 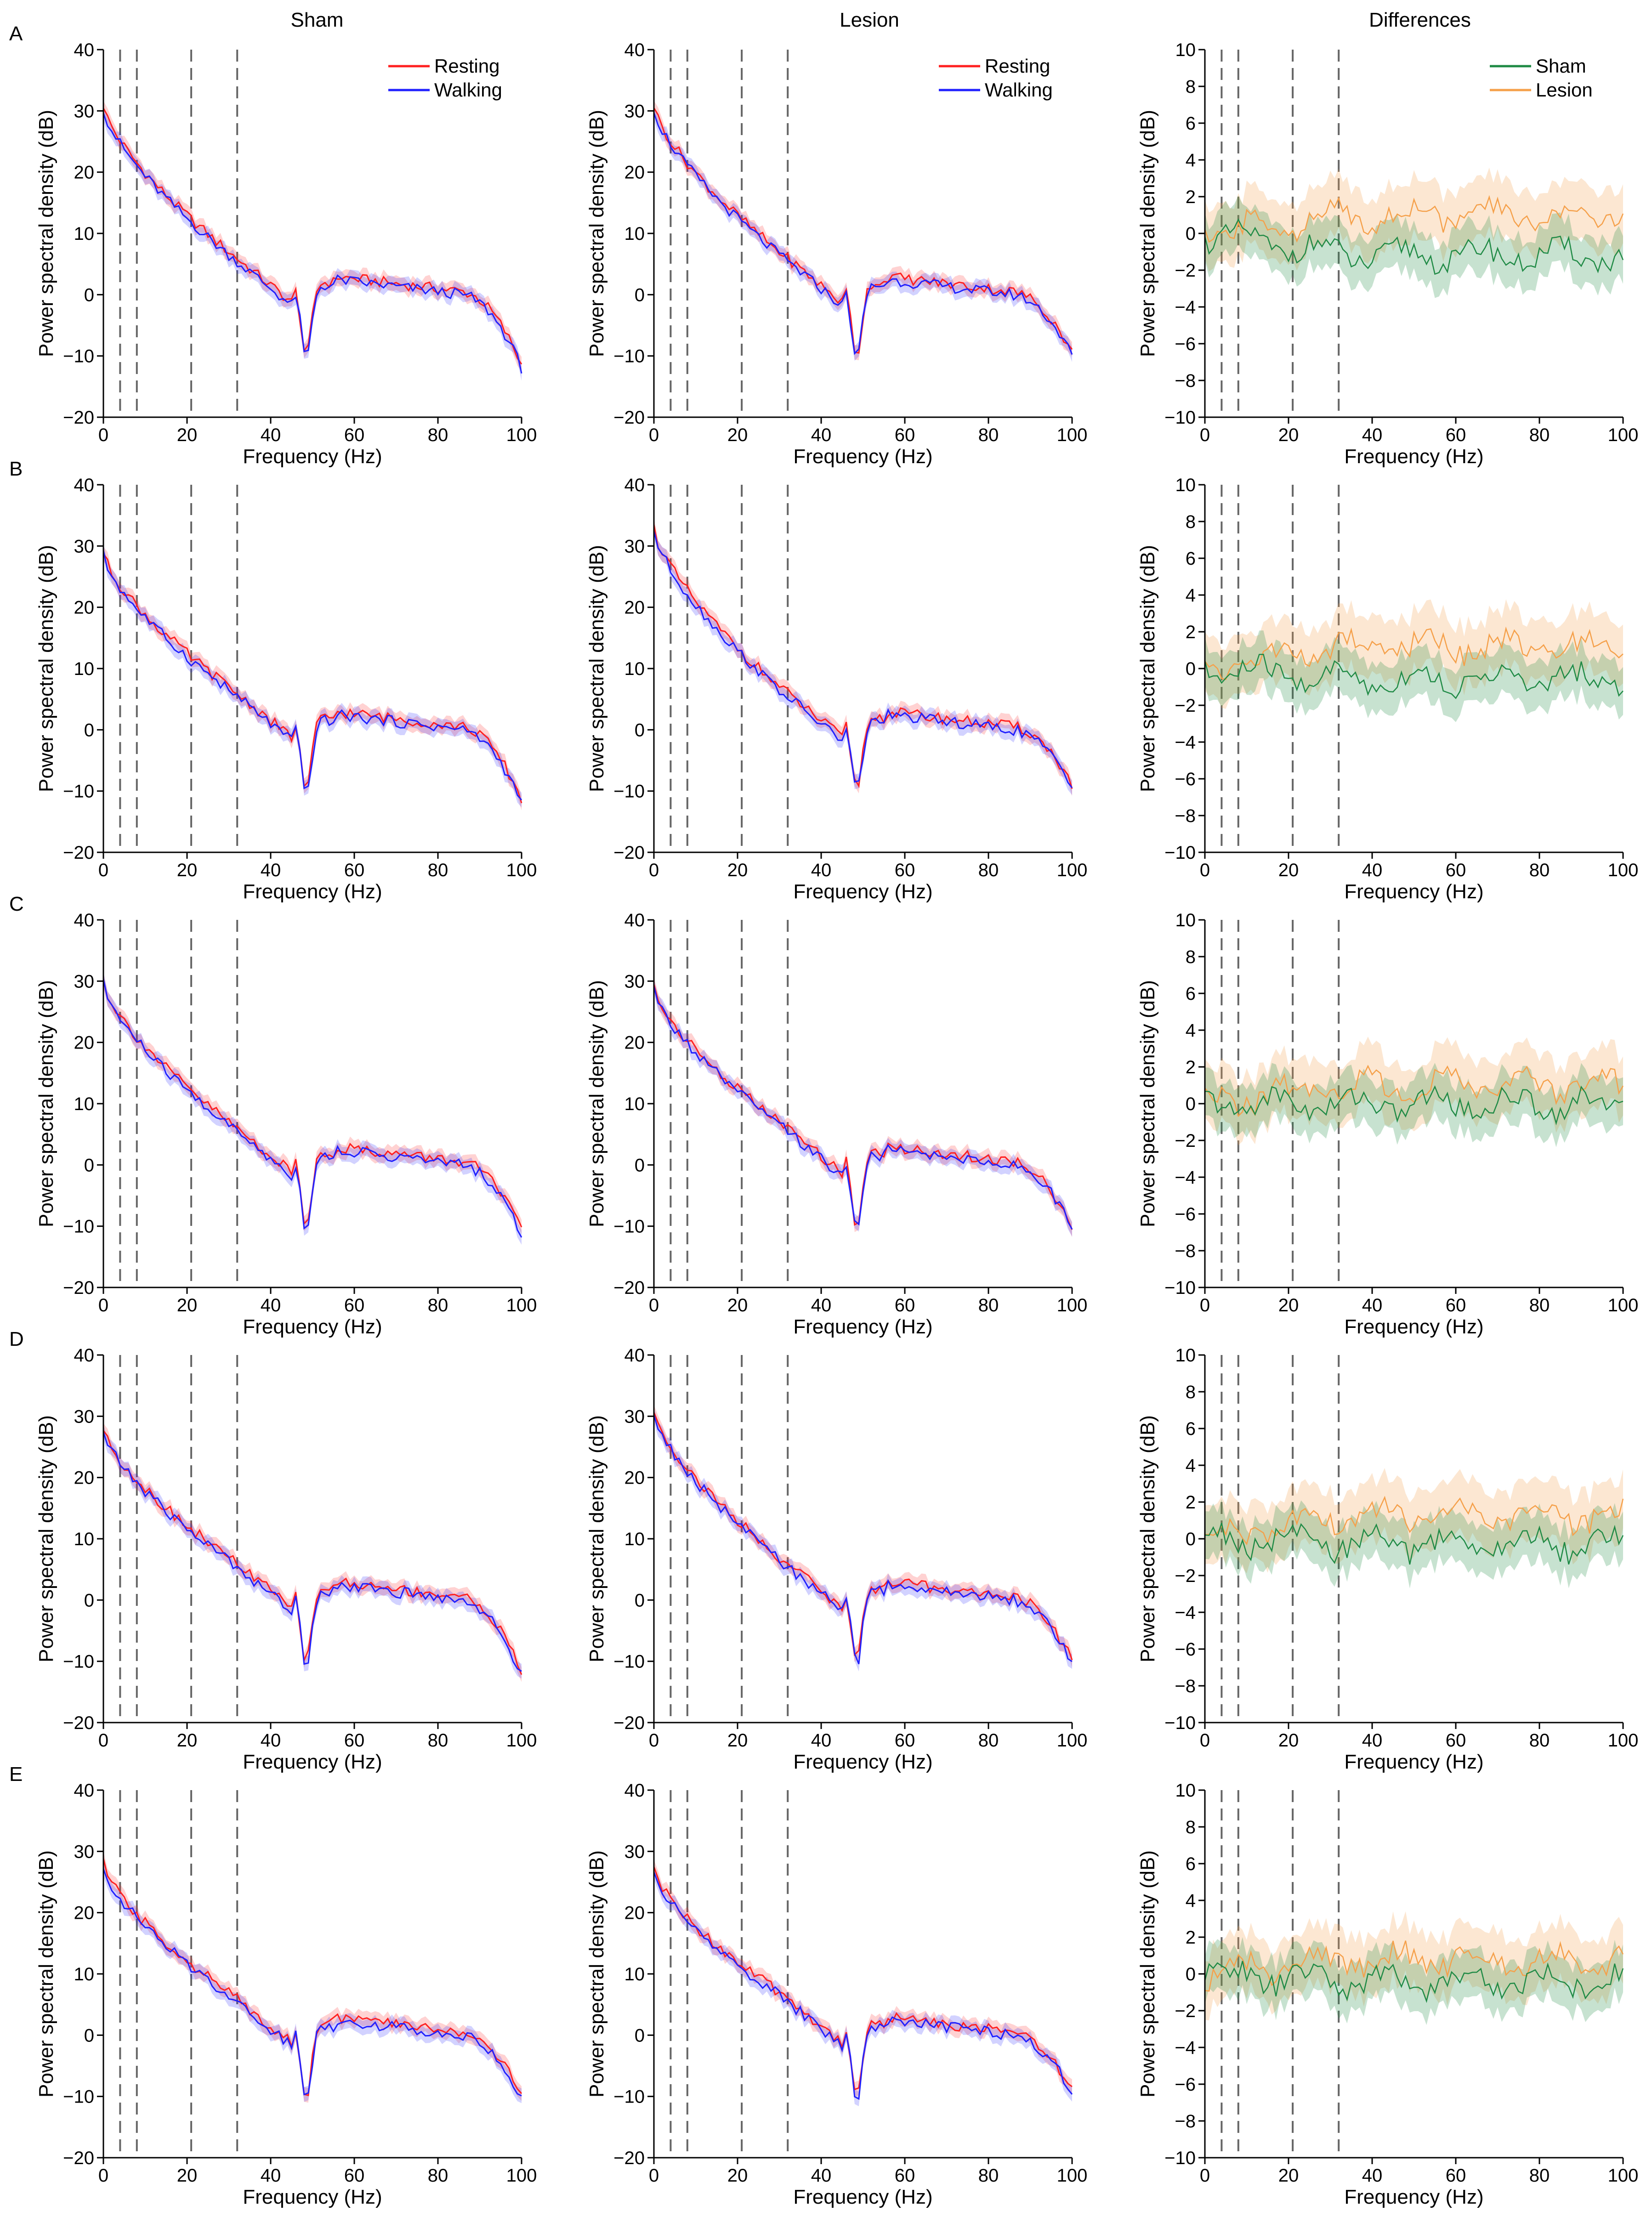 I want to click on y-tick-label: −6, so click(x=1185, y=1214).